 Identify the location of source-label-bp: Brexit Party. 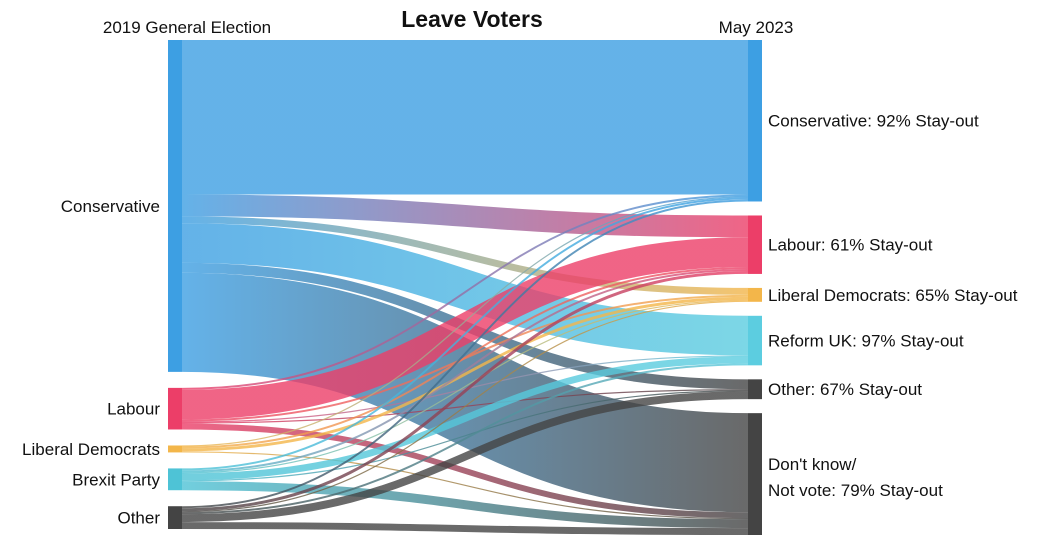
(116, 479).